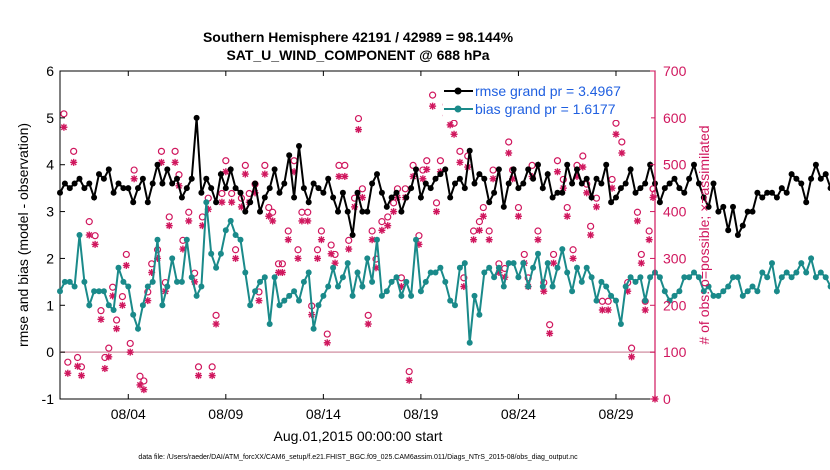 This screenshot has width=830, height=470. Describe the element at coordinates (23, 235) in the screenshot. I see `y-axis-left-label: rmse and bias (model - observation)` at that location.